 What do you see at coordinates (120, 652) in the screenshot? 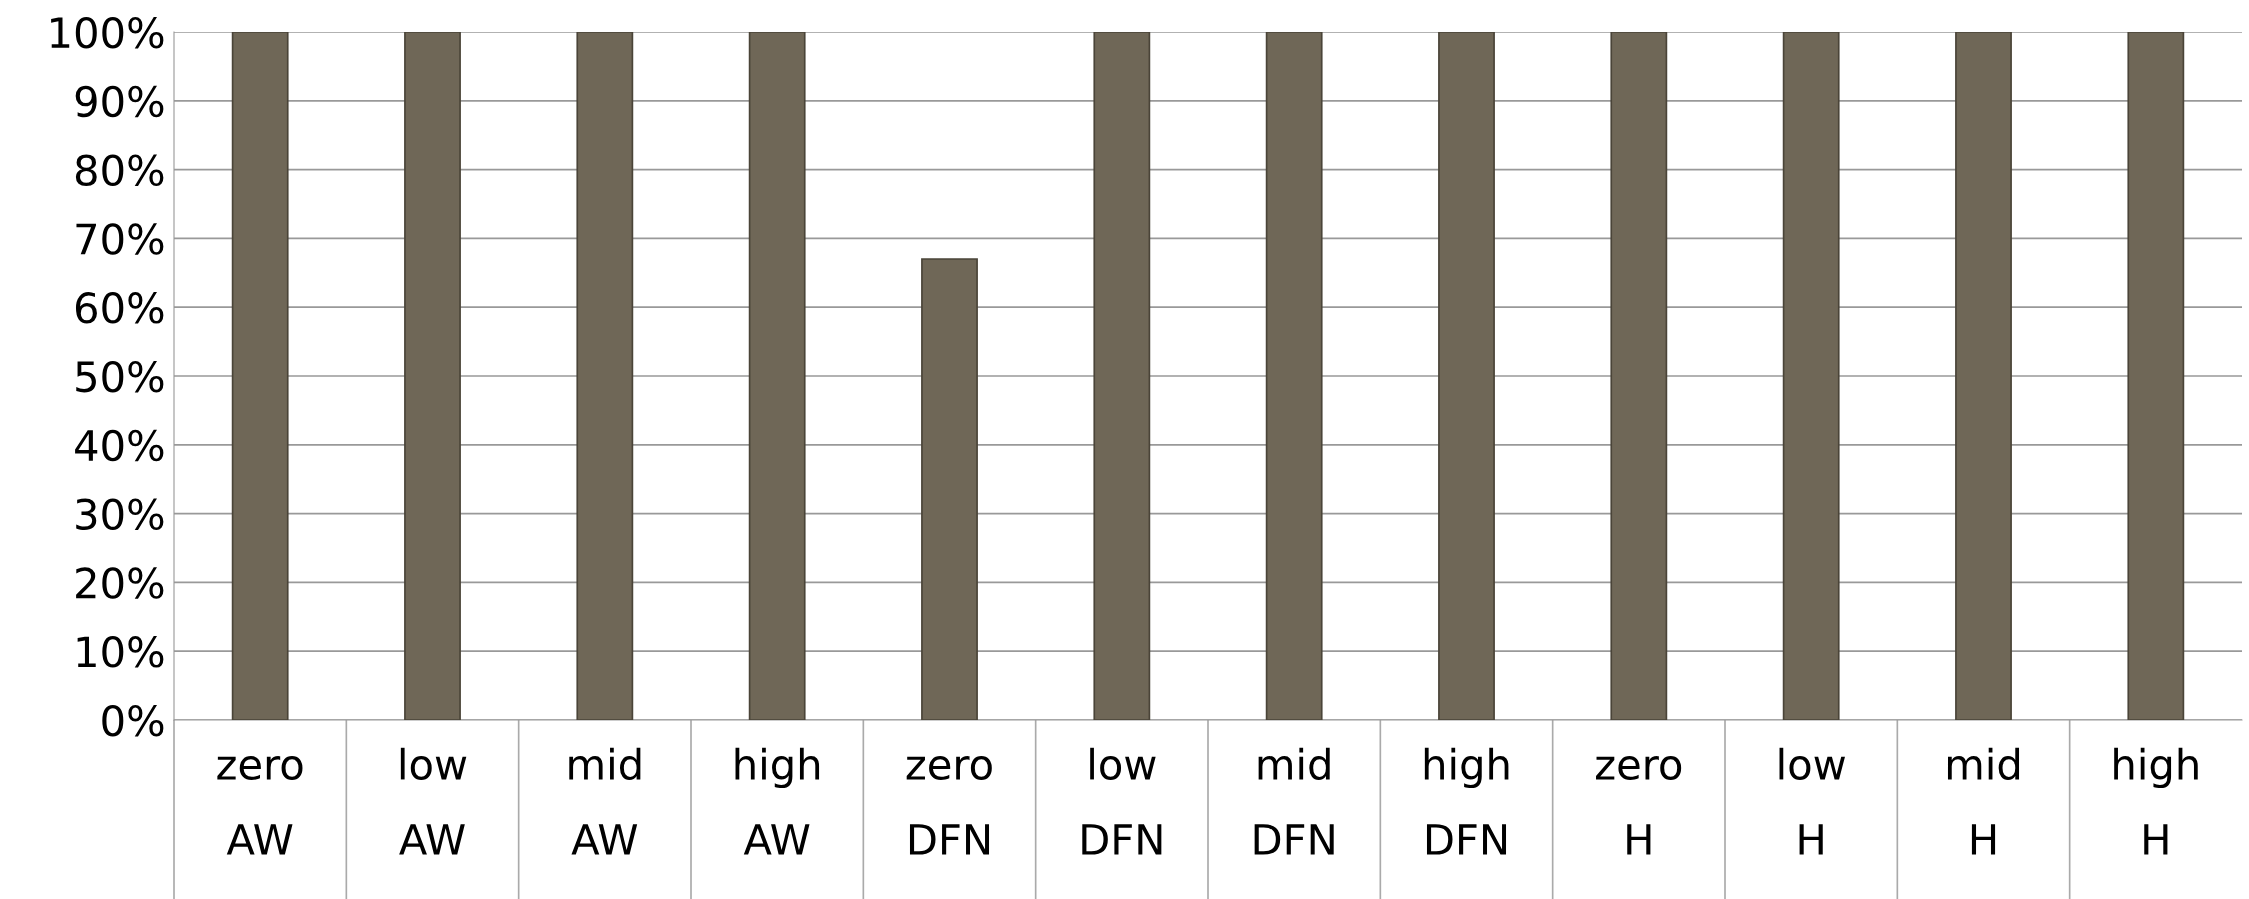
I see `y-tick-label: 10%` at bounding box center [120, 652].